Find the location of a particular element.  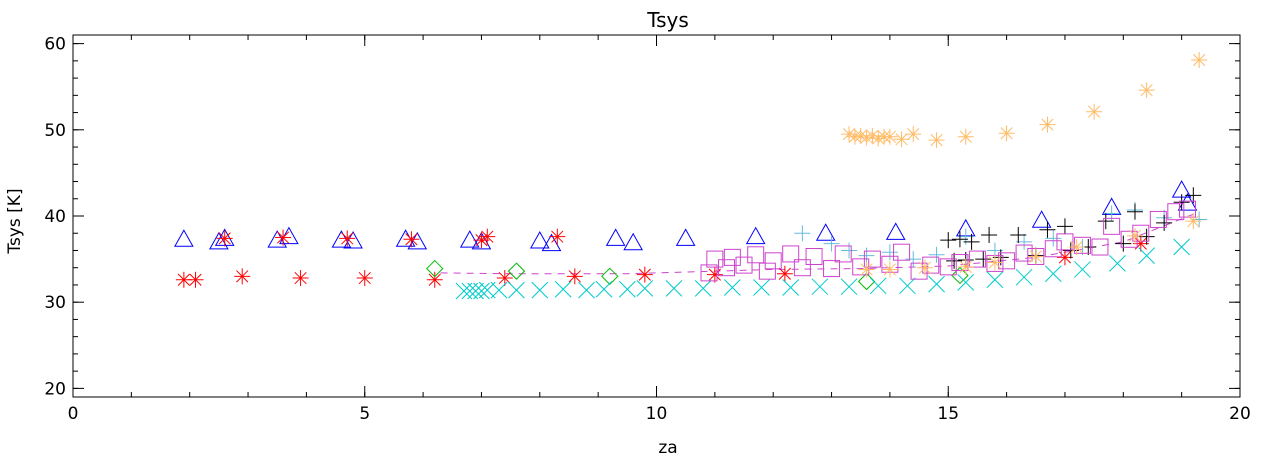

line-series-layer is located at coordinates (817, 244).